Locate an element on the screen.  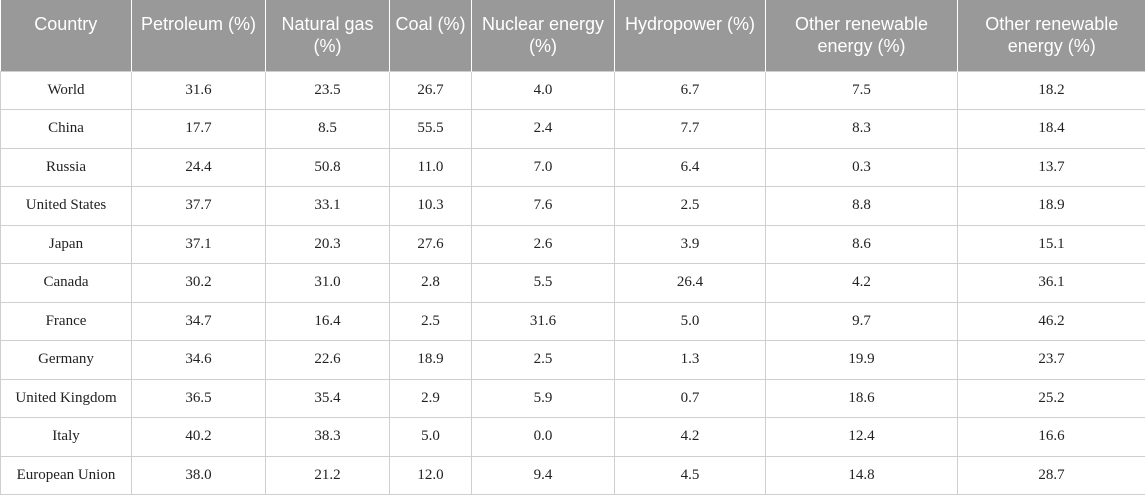
cell-nuclear: 7.0 is located at coordinates (543, 167).